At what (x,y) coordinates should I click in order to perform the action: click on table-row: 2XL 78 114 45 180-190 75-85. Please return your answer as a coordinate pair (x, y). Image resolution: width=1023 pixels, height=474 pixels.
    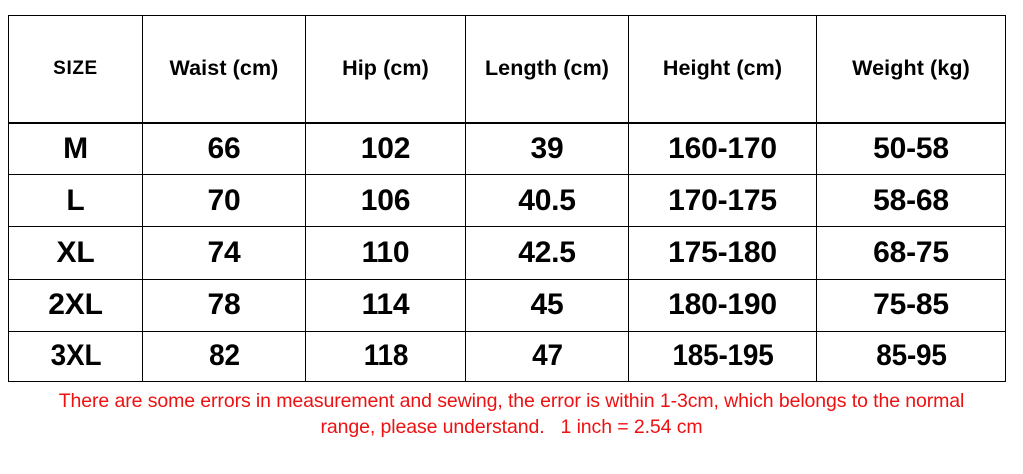
    Looking at the image, I should click on (507, 305).